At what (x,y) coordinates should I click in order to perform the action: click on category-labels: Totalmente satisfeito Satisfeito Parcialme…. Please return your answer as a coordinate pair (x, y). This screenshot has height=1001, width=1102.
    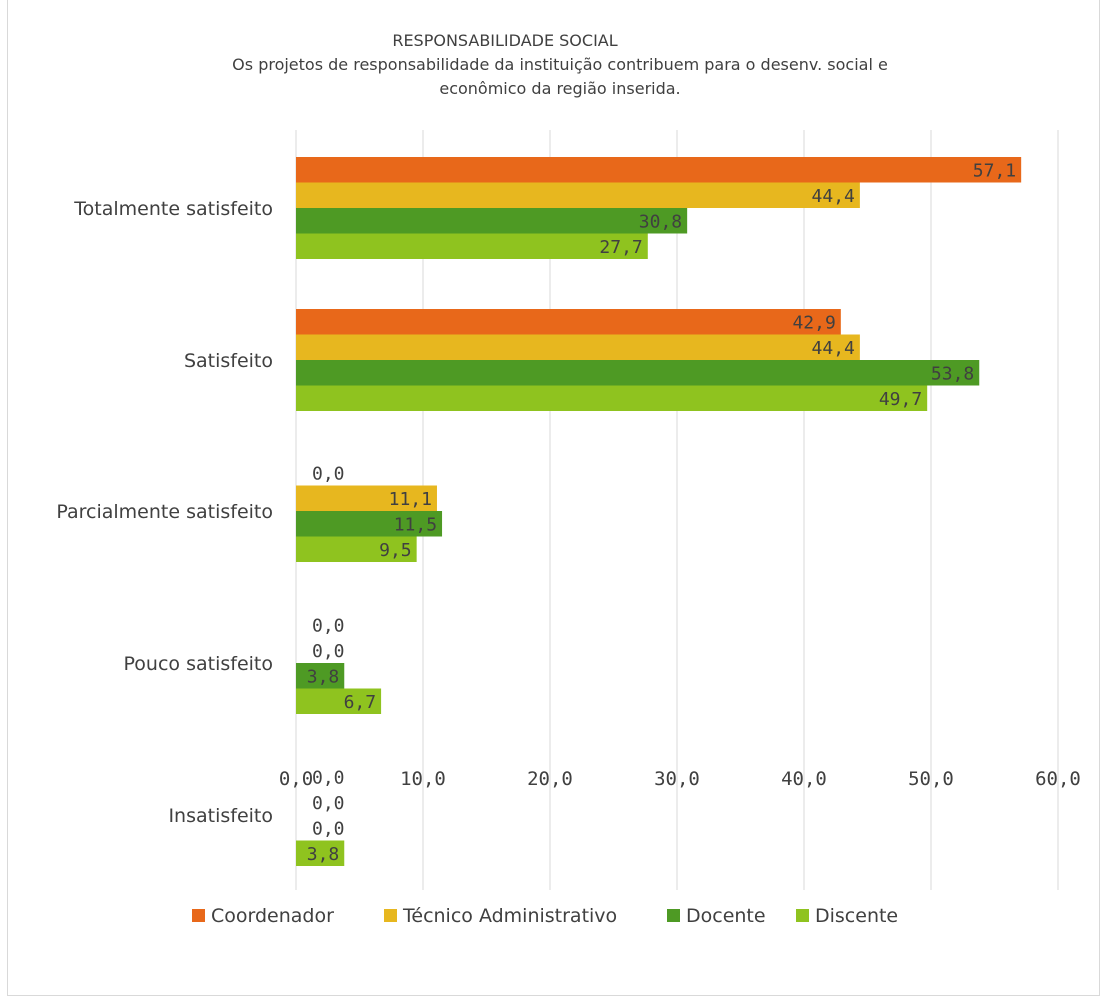
    Looking at the image, I should click on (164, 512).